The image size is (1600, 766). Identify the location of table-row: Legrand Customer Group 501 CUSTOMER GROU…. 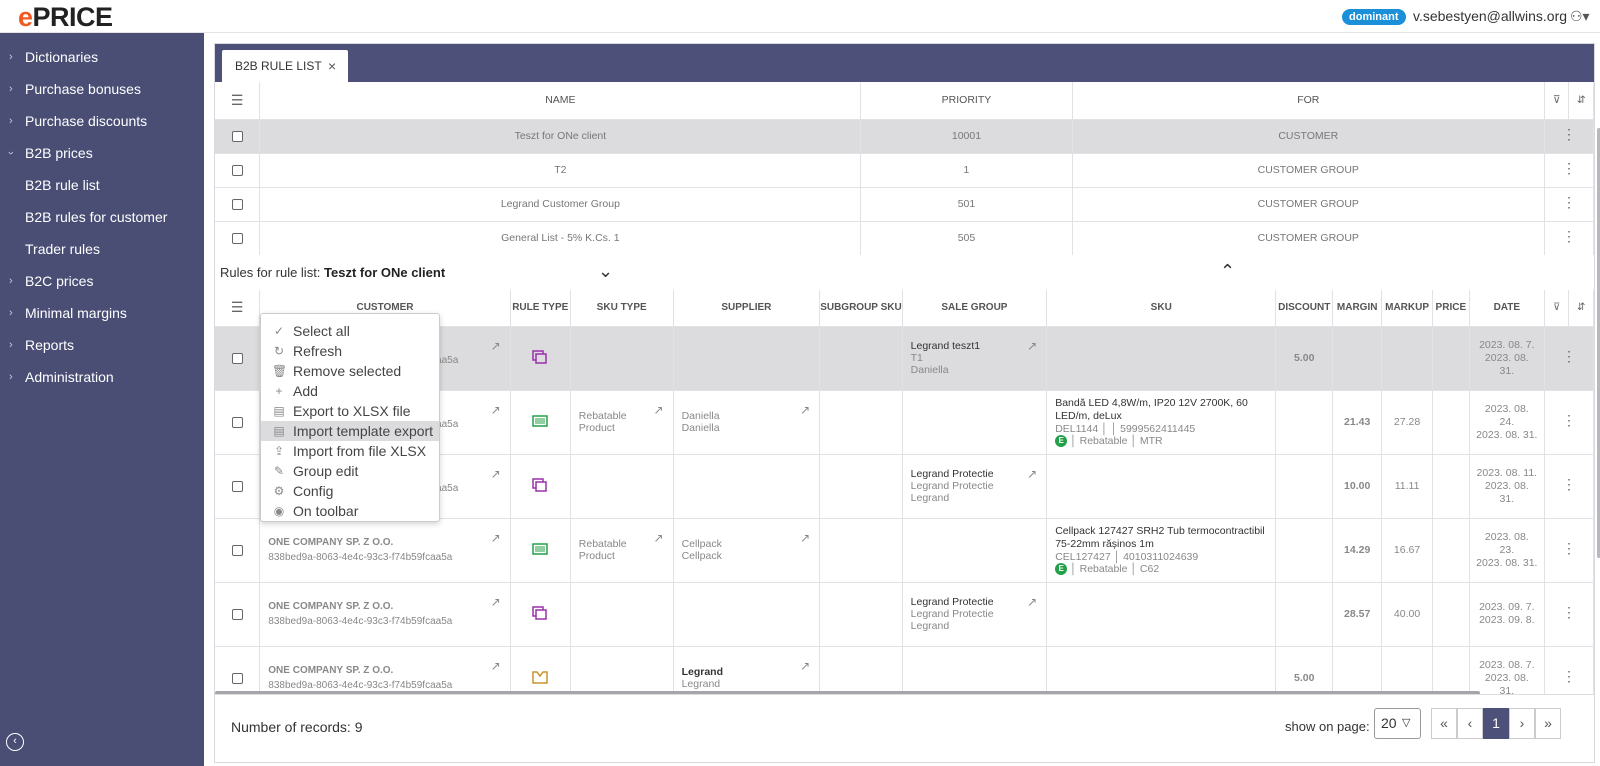
(904, 204).